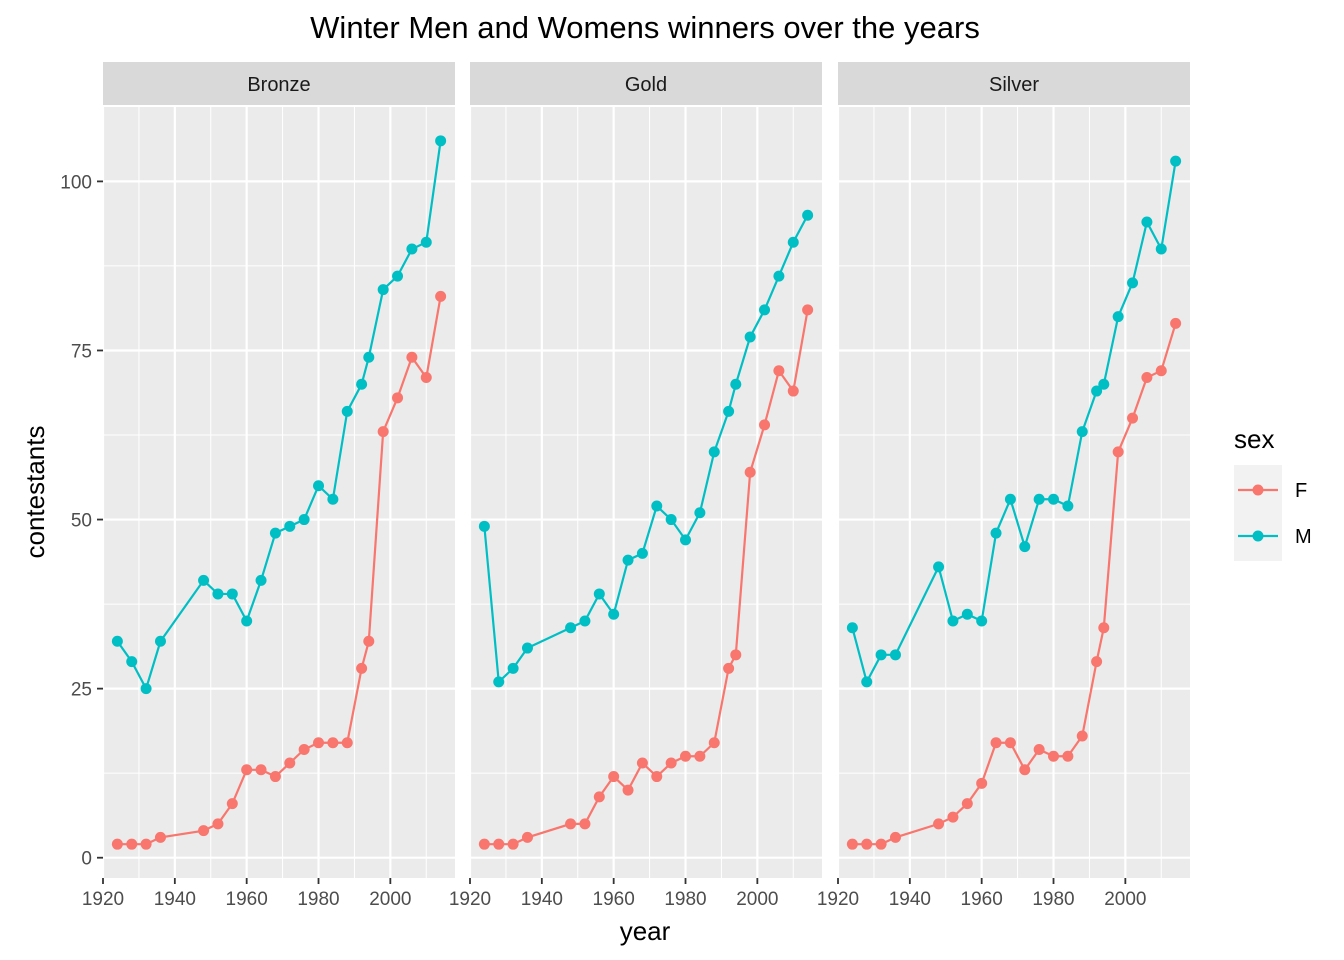  I want to click on y-tick-label: 75, so click(81, 351).